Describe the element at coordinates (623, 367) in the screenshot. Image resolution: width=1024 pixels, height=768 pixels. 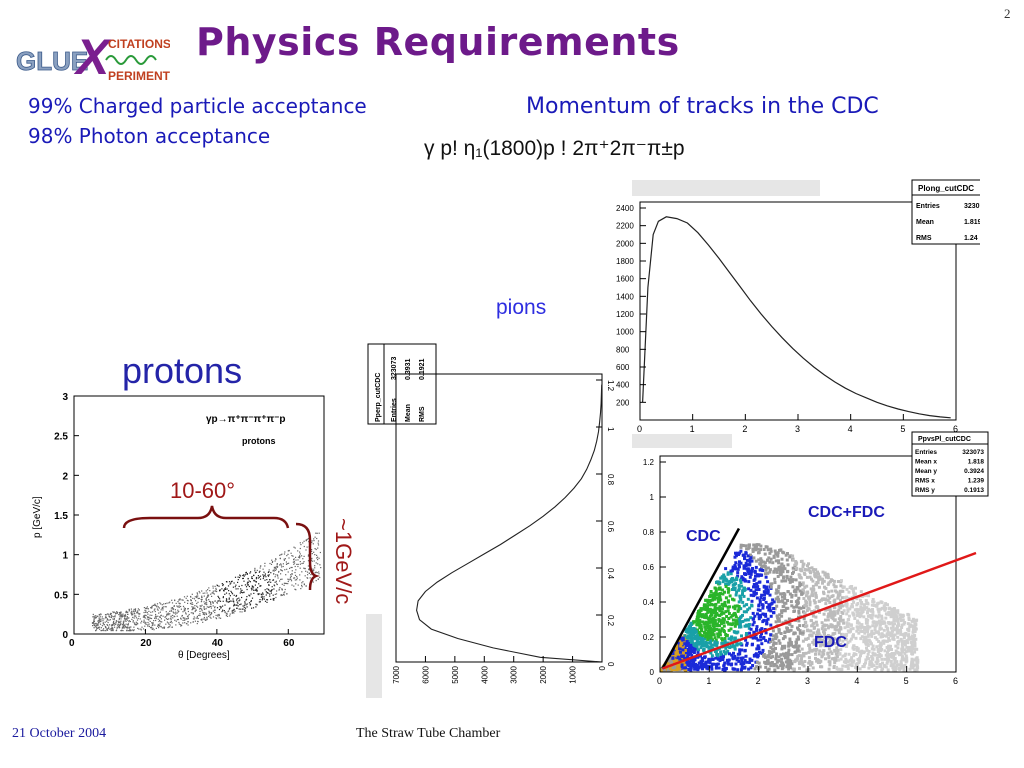
I see `plong-ytick-label: 600` at that location.